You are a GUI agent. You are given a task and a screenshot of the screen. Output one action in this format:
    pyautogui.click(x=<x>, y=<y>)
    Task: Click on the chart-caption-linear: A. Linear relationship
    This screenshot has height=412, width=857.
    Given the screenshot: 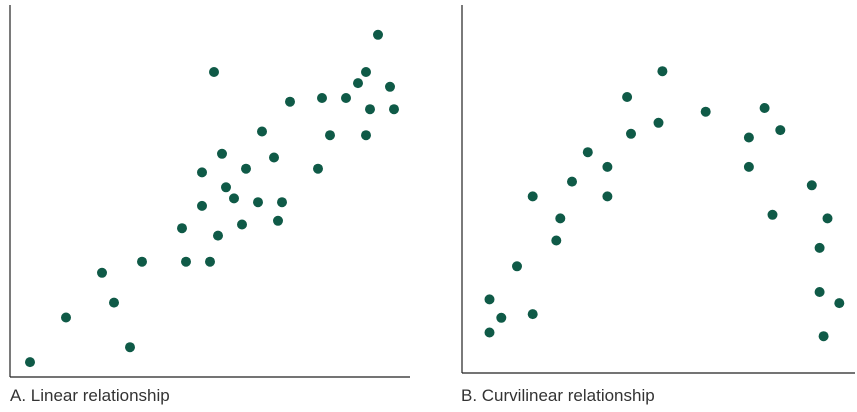 What is the action you would take?
    pyautogui.click(x=90, y=395)
    